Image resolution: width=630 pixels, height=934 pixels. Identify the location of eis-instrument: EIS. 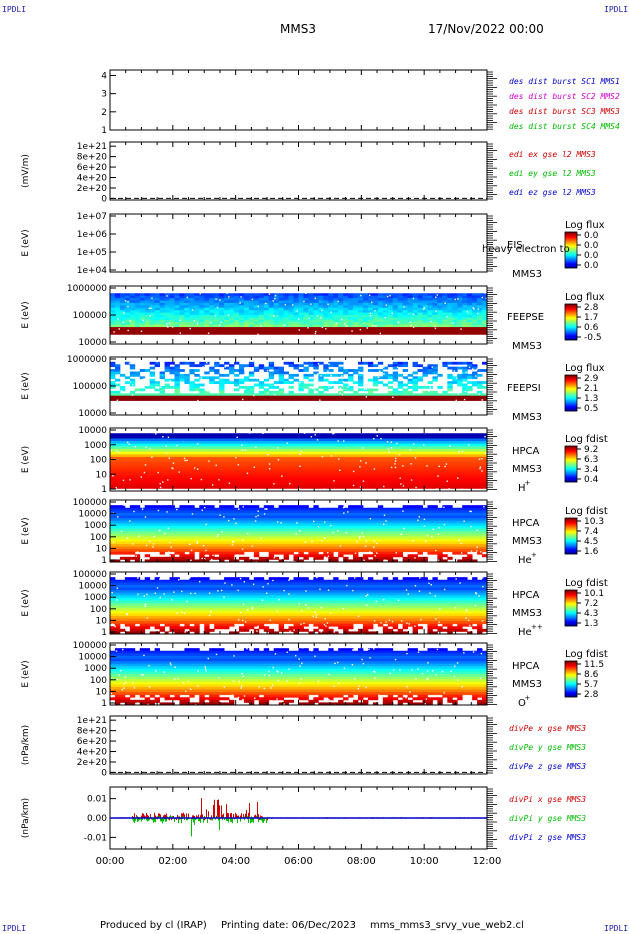
(515, 245).